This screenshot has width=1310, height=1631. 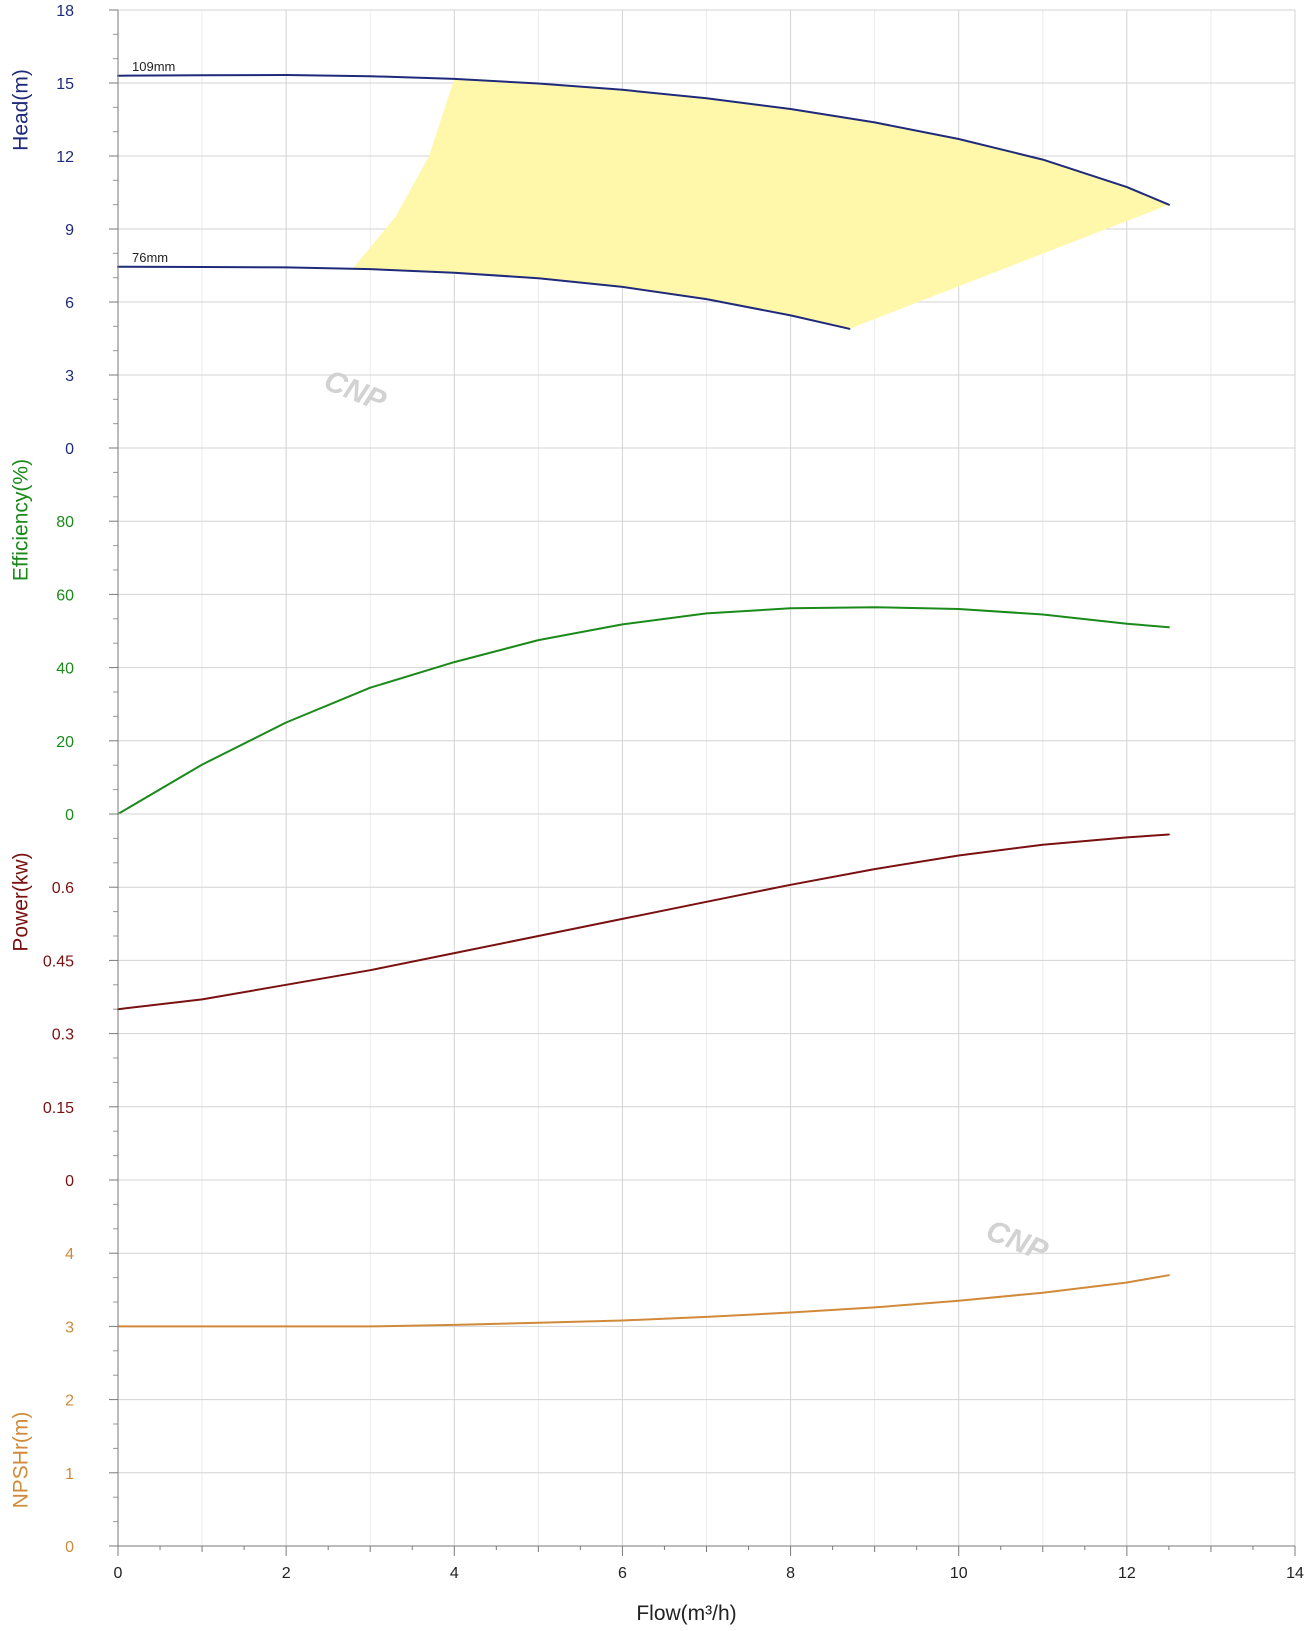 I want to click on x-axis-title: Flow(m³/h), so click(x=686, y=1613).